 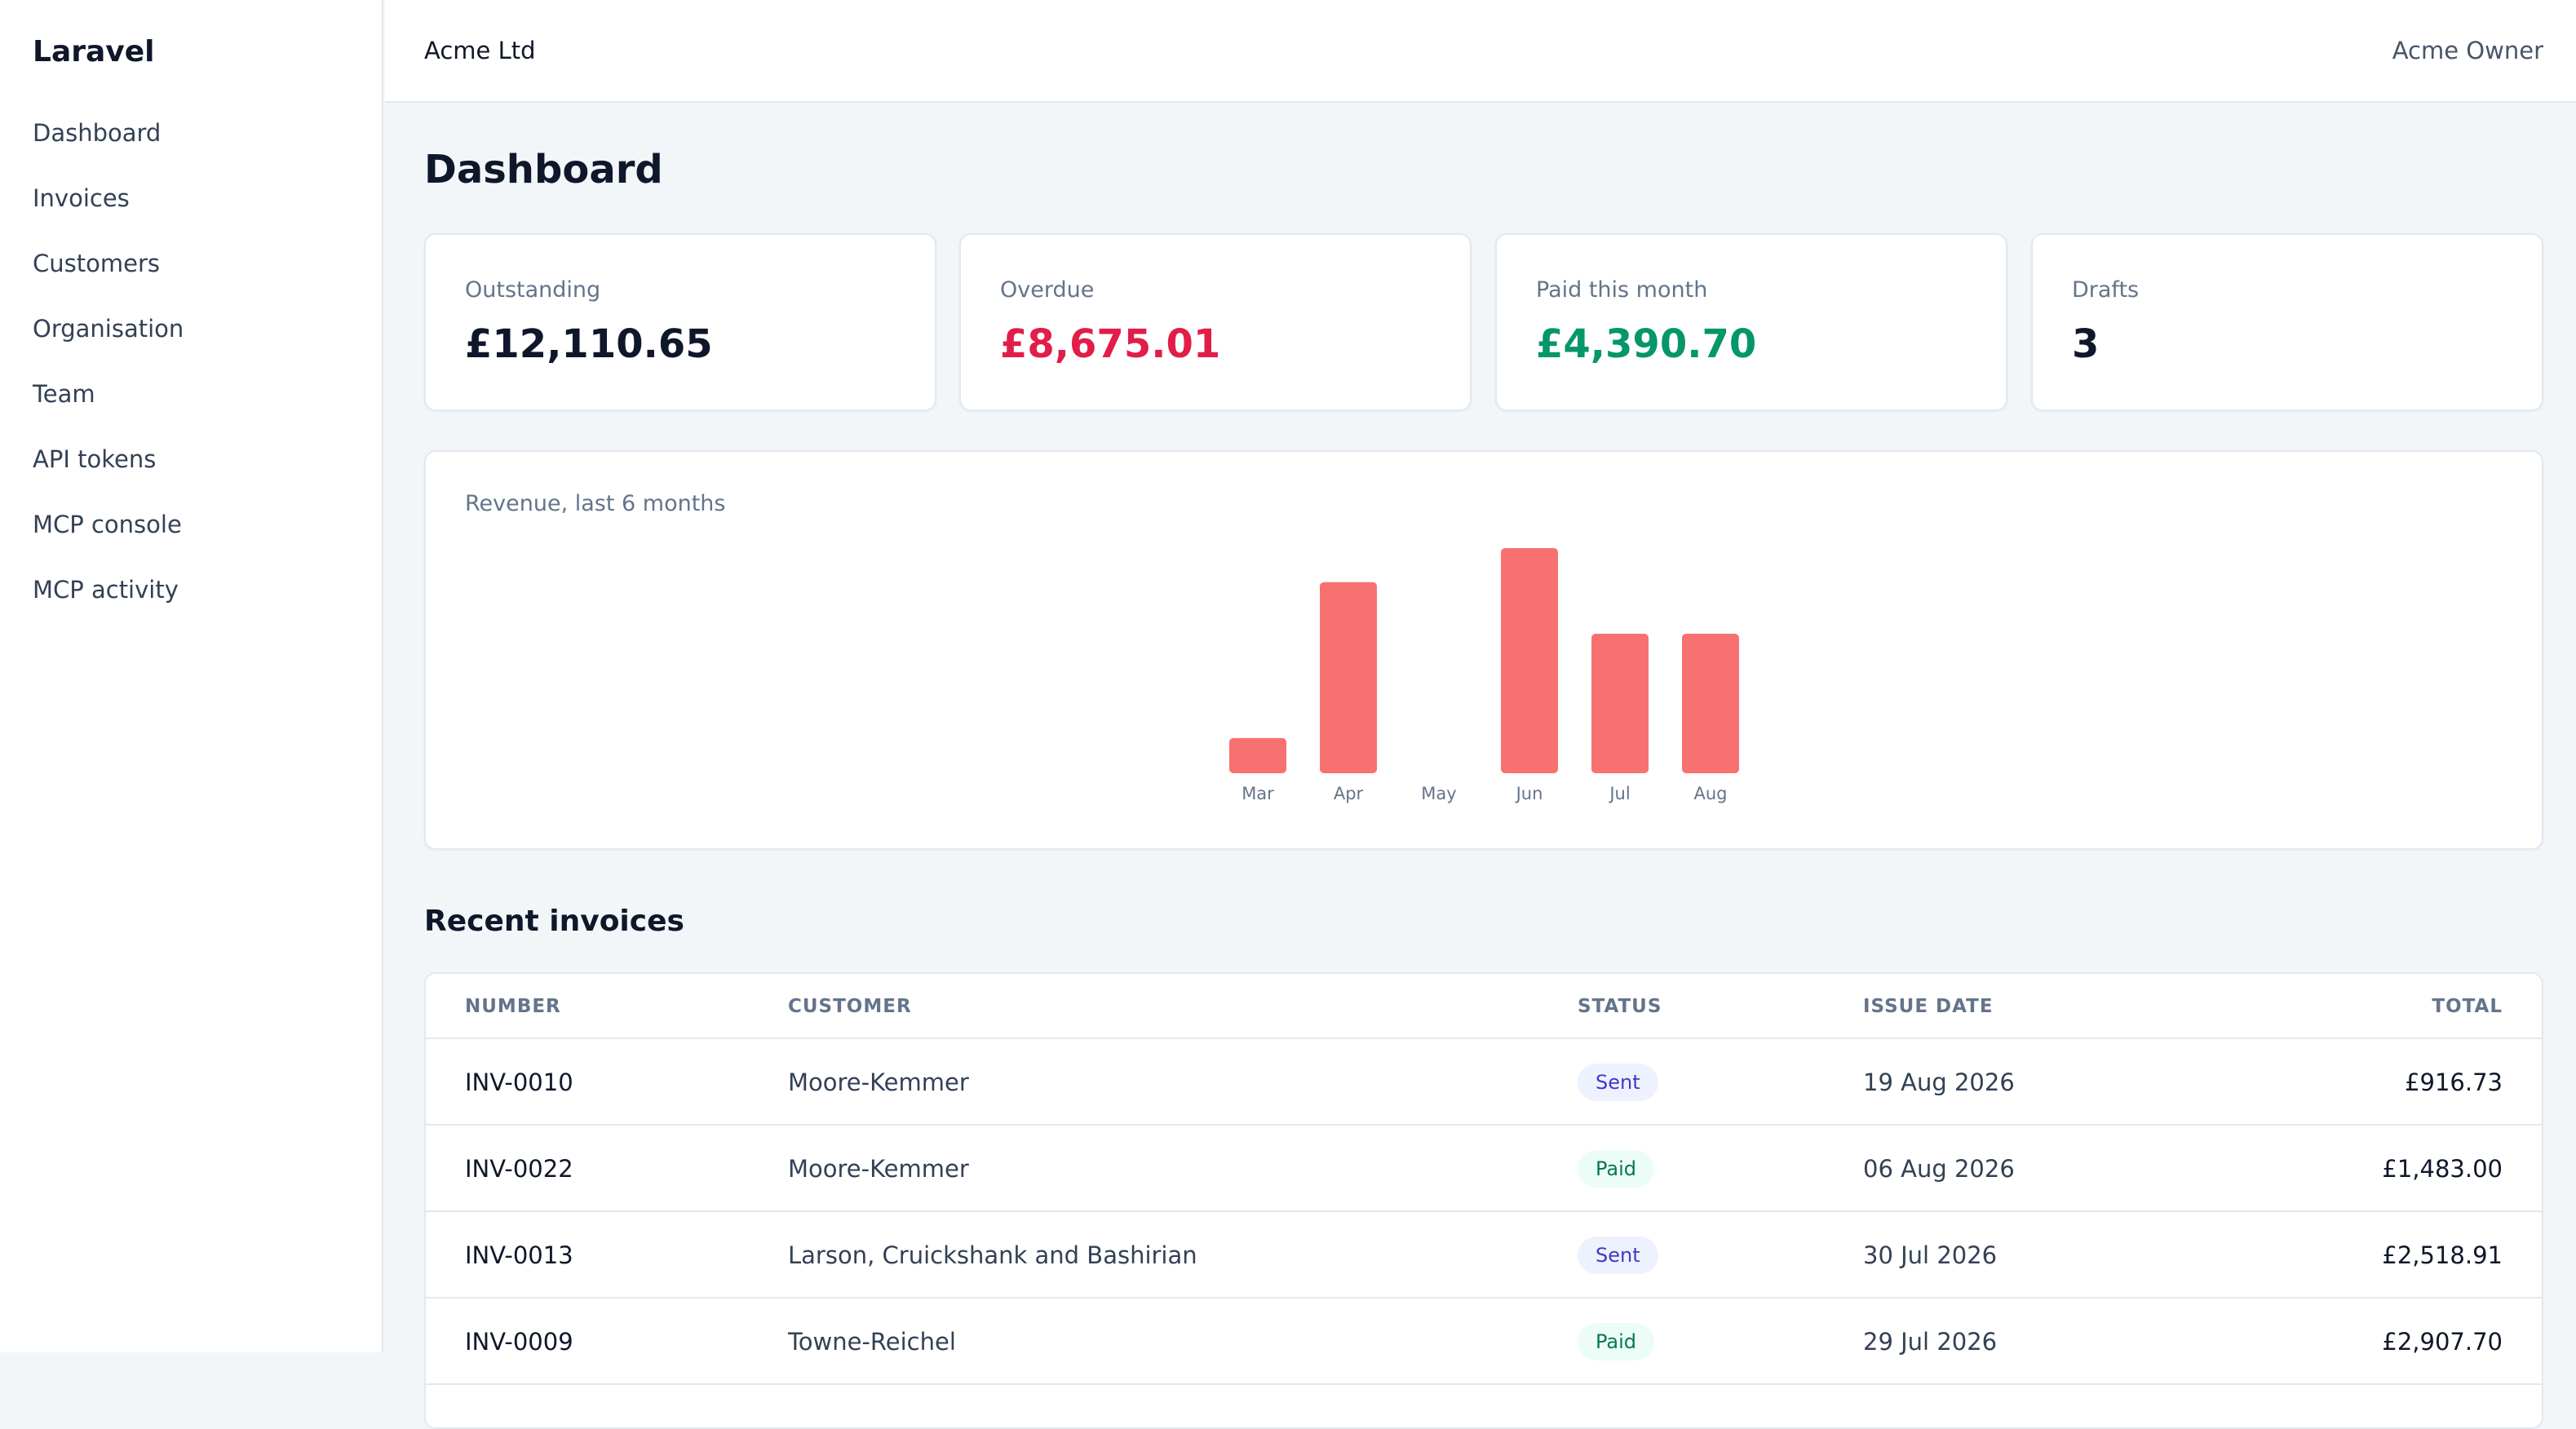 What do you see at coordinates (64, 394) in the screenshot?
I see `sidebar-item-team: Team` at bounding box center [64, 394].